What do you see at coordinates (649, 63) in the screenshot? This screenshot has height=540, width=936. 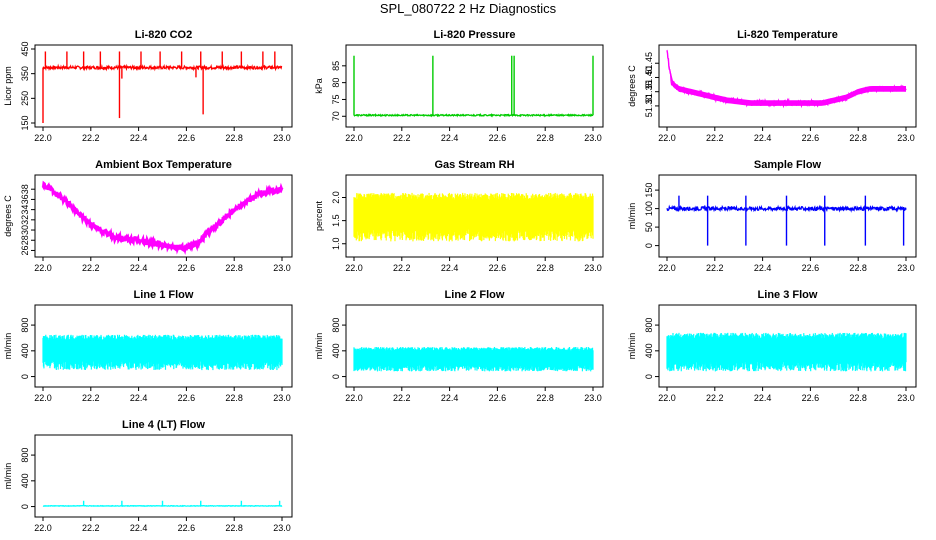 I see `y-tick-label: 51.45` at bounding box center [649, 63].